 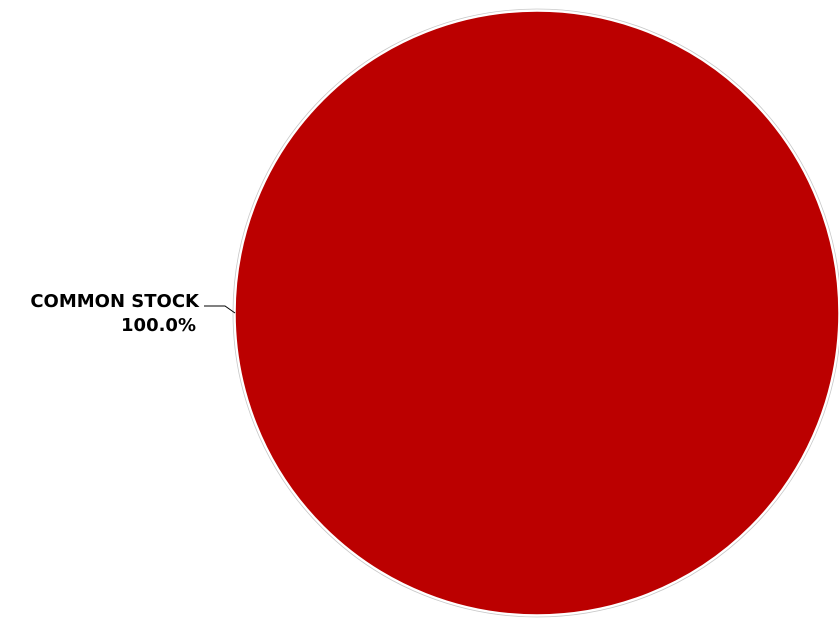 What do you see at coordinates (133, 313) in the screenshot?
I see `pie-labels: COMMON STOCK 100.0%` at bounding box center [133, 313].